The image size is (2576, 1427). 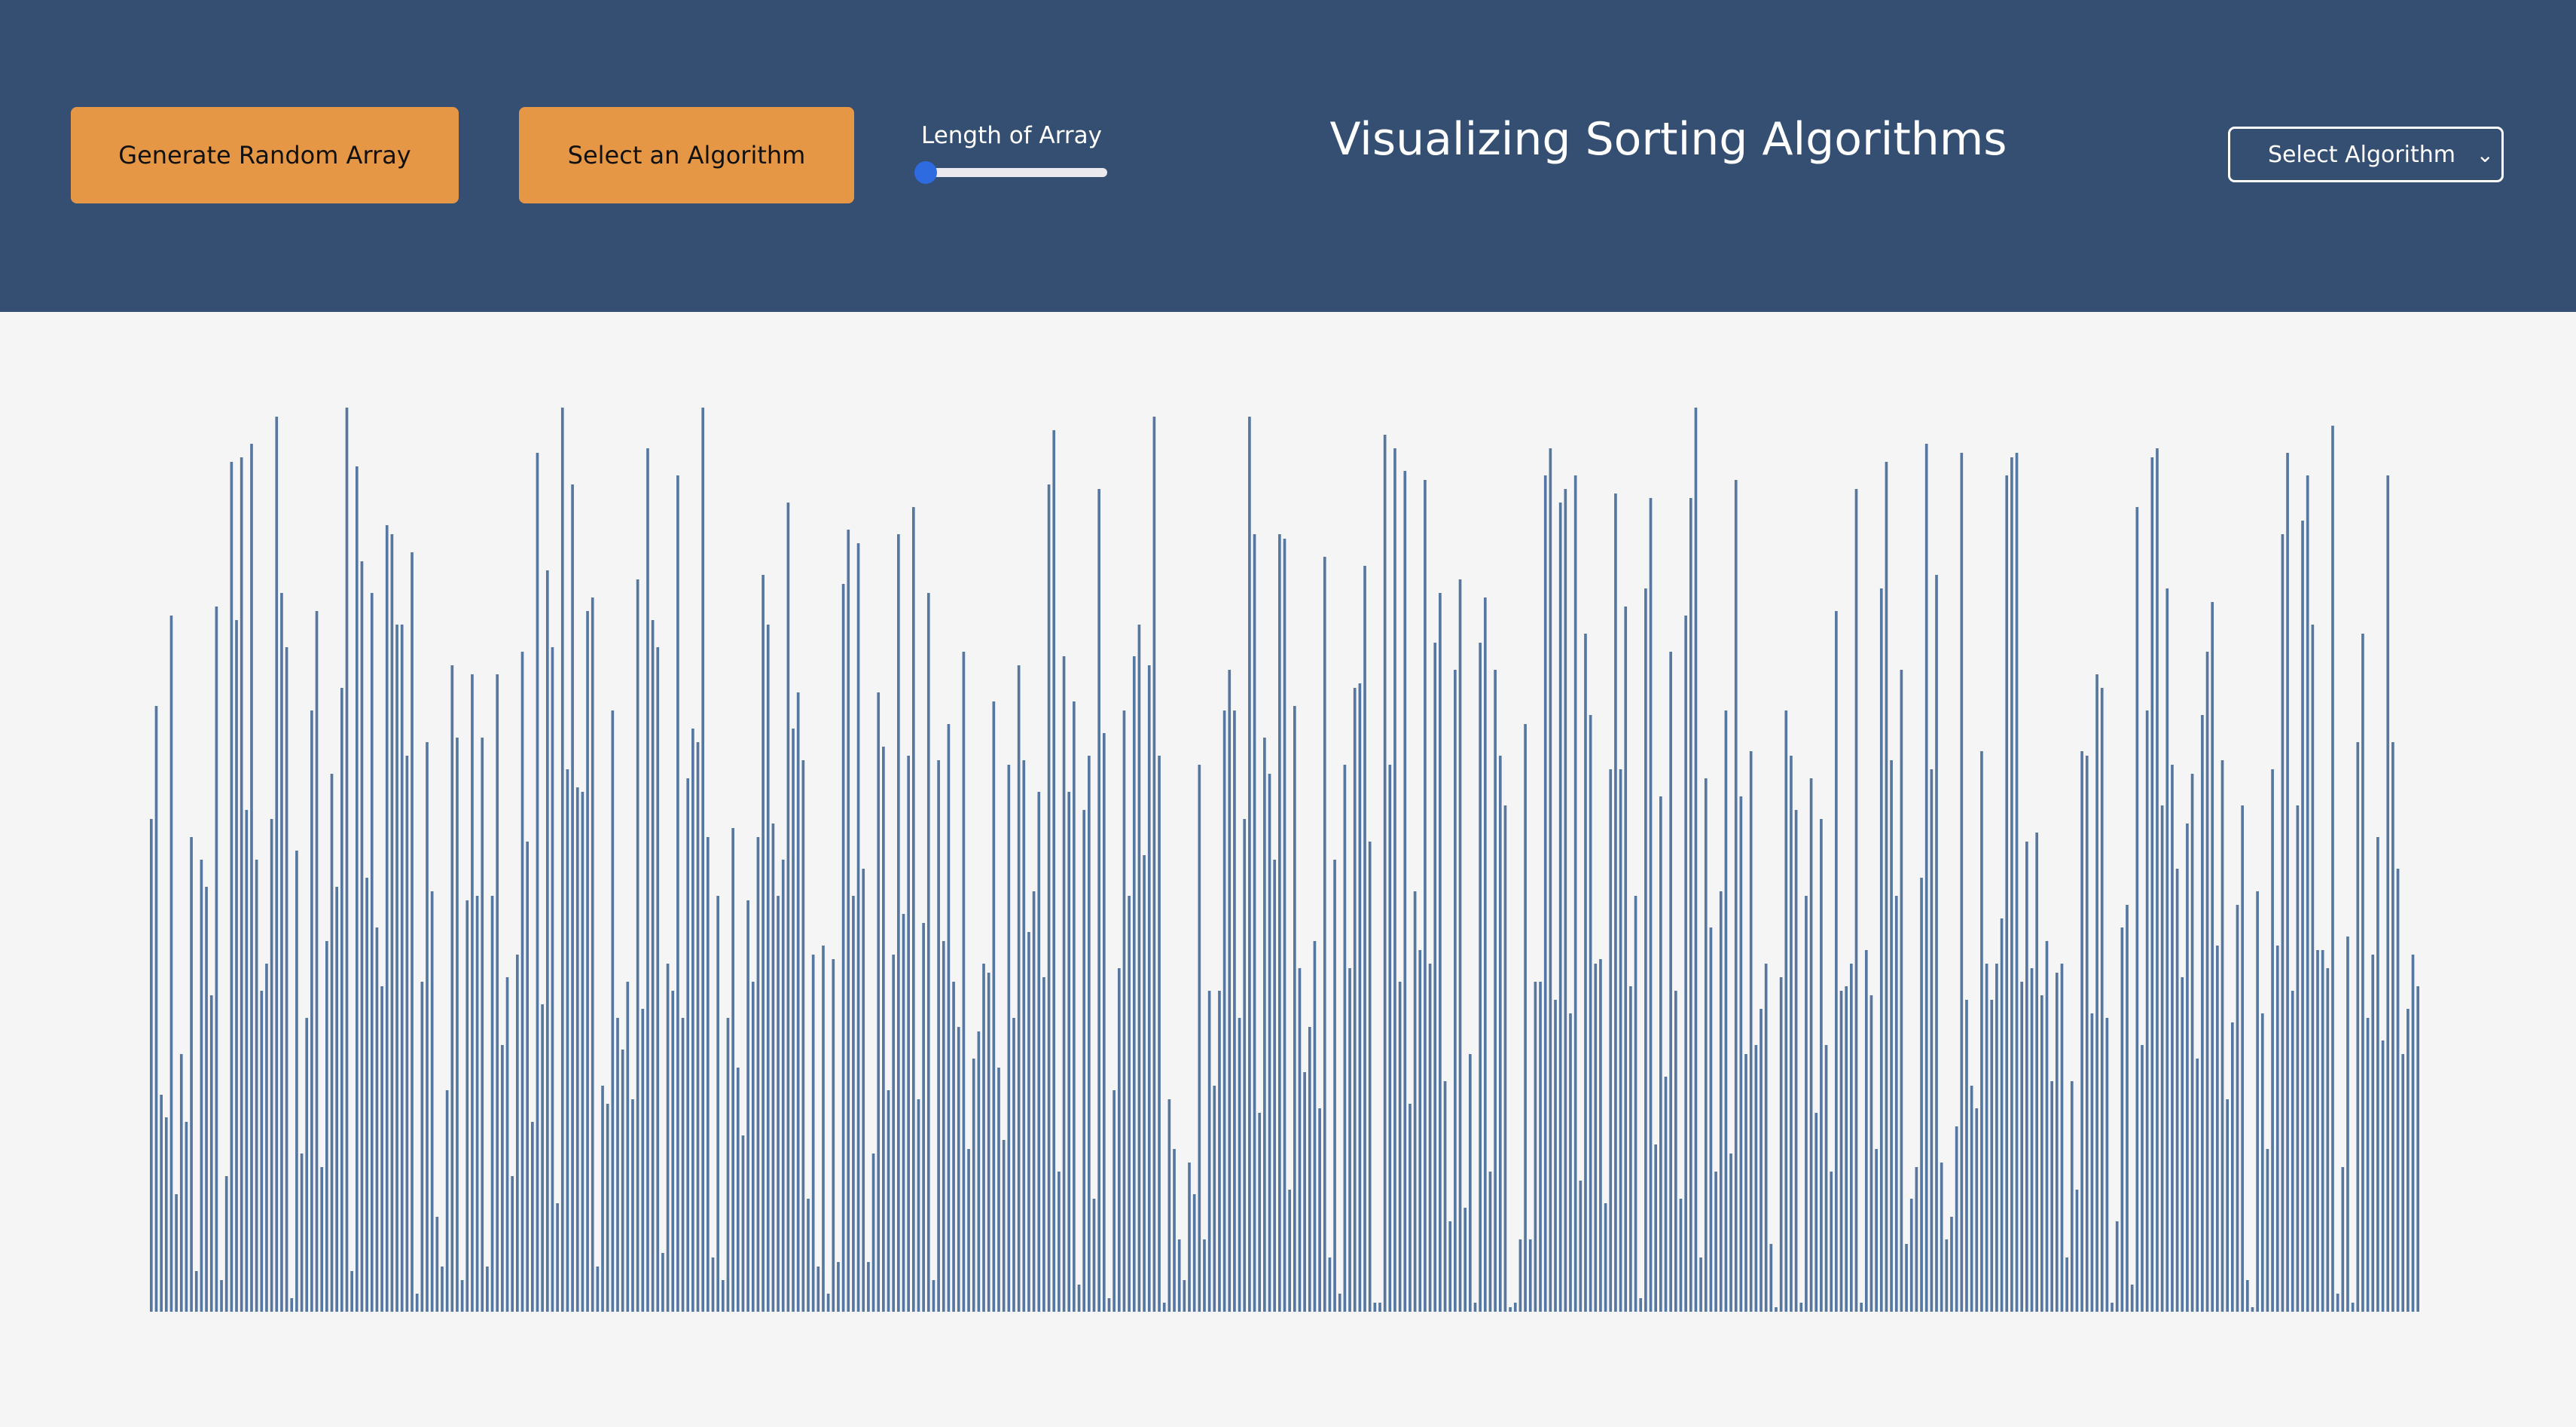 I want to click on array-length-label: Length of Array, so click(x=1011, y=135).